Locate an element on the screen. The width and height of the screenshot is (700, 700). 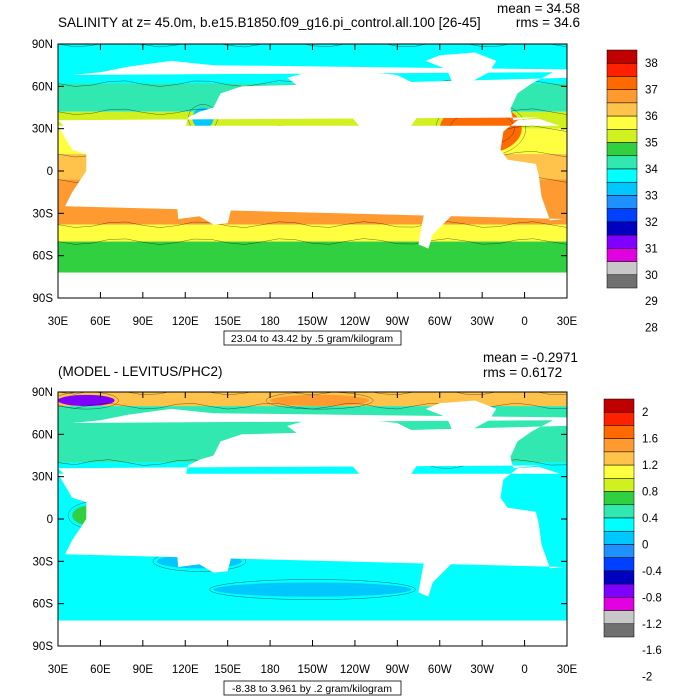
contour-info: 23.04 to 43.42 by .5 gram/kilogram is located at coordinates (312, 339).